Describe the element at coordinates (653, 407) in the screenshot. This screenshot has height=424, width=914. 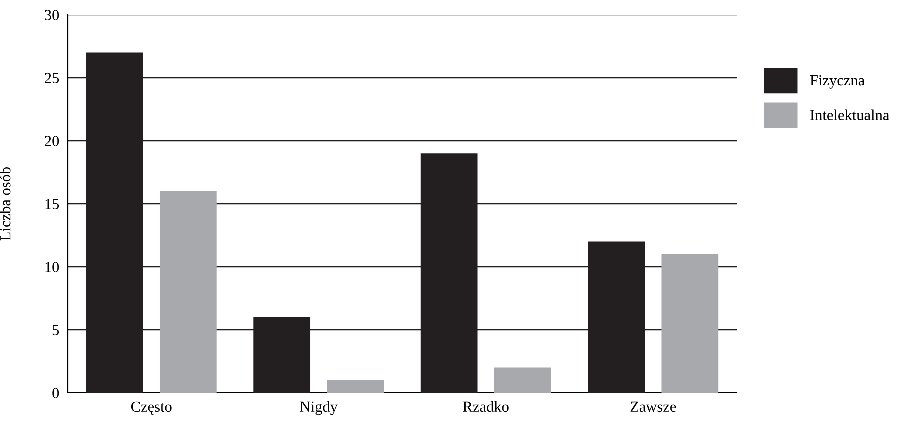
I see `x-tick-label: Zawsze` at that location.